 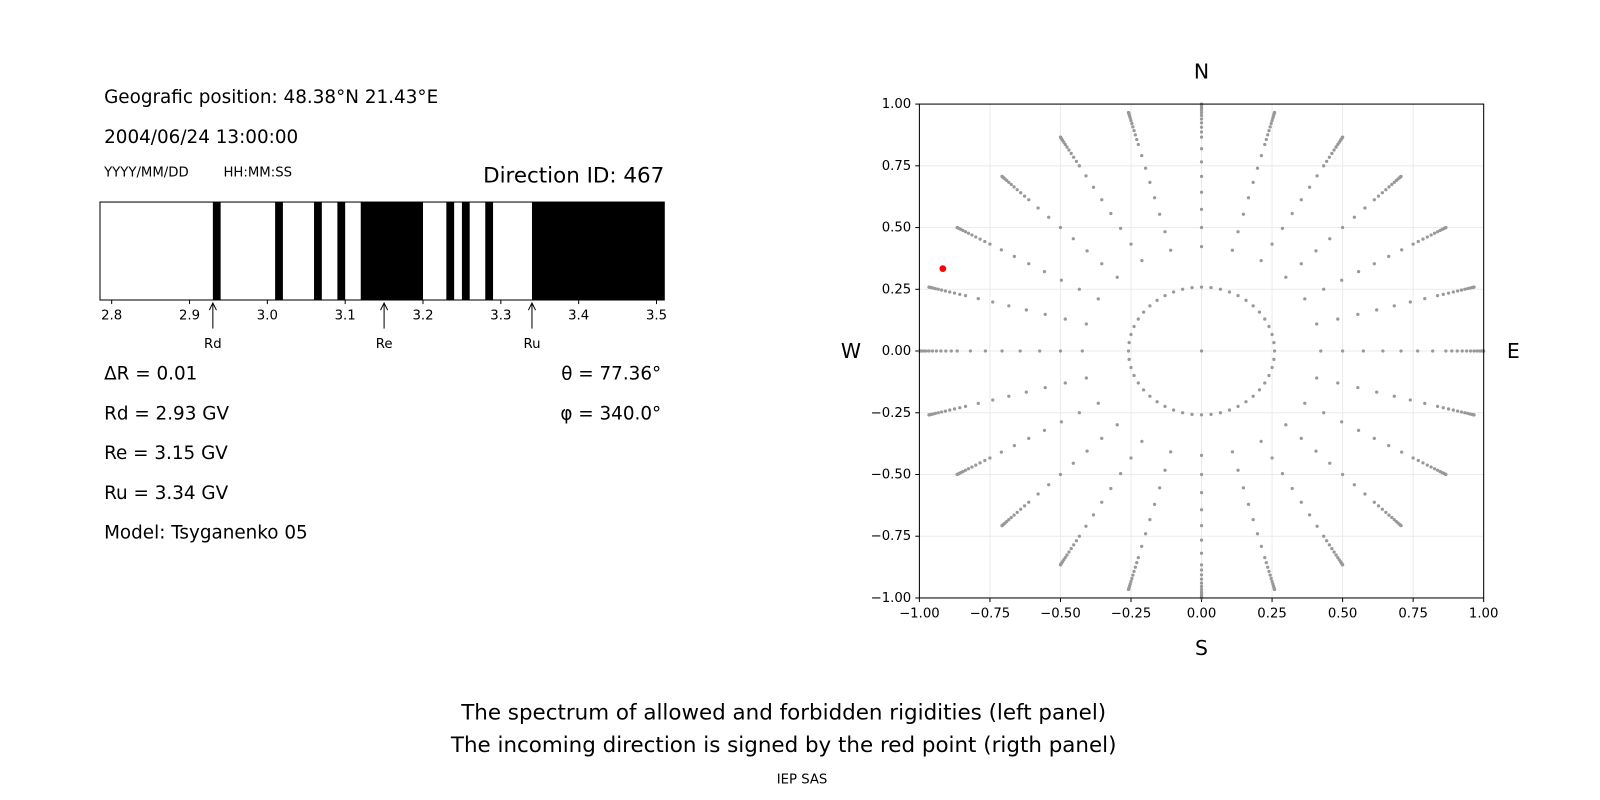 I want to click on delta-r: ΔR = 0.01, so click(x=150, y=373).